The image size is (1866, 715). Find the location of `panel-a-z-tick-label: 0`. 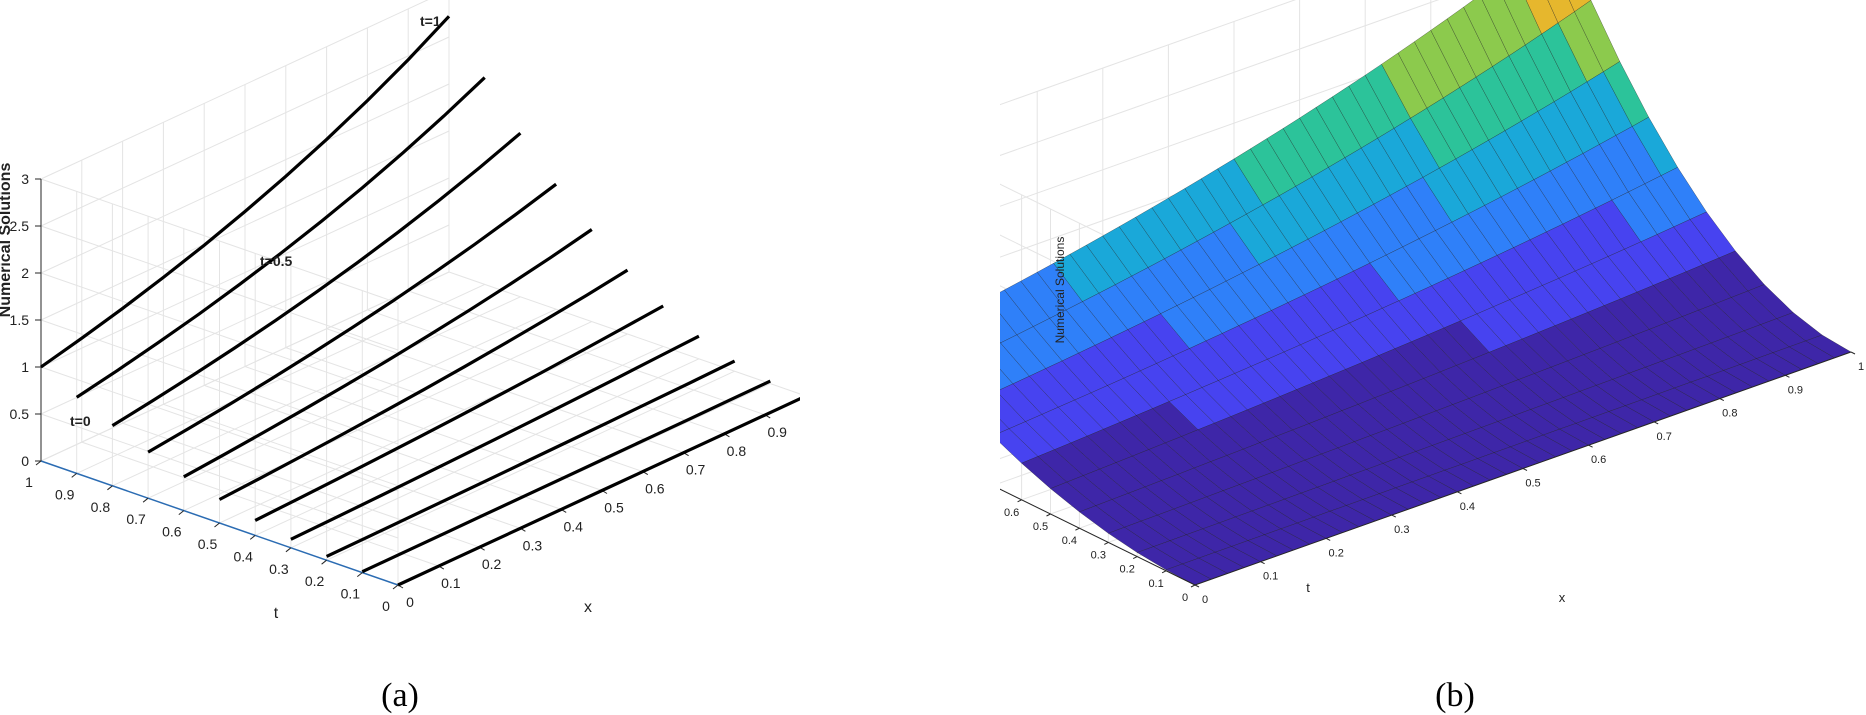

panel-a-z-tick-label: 0 is located at coordinates (25, 461).